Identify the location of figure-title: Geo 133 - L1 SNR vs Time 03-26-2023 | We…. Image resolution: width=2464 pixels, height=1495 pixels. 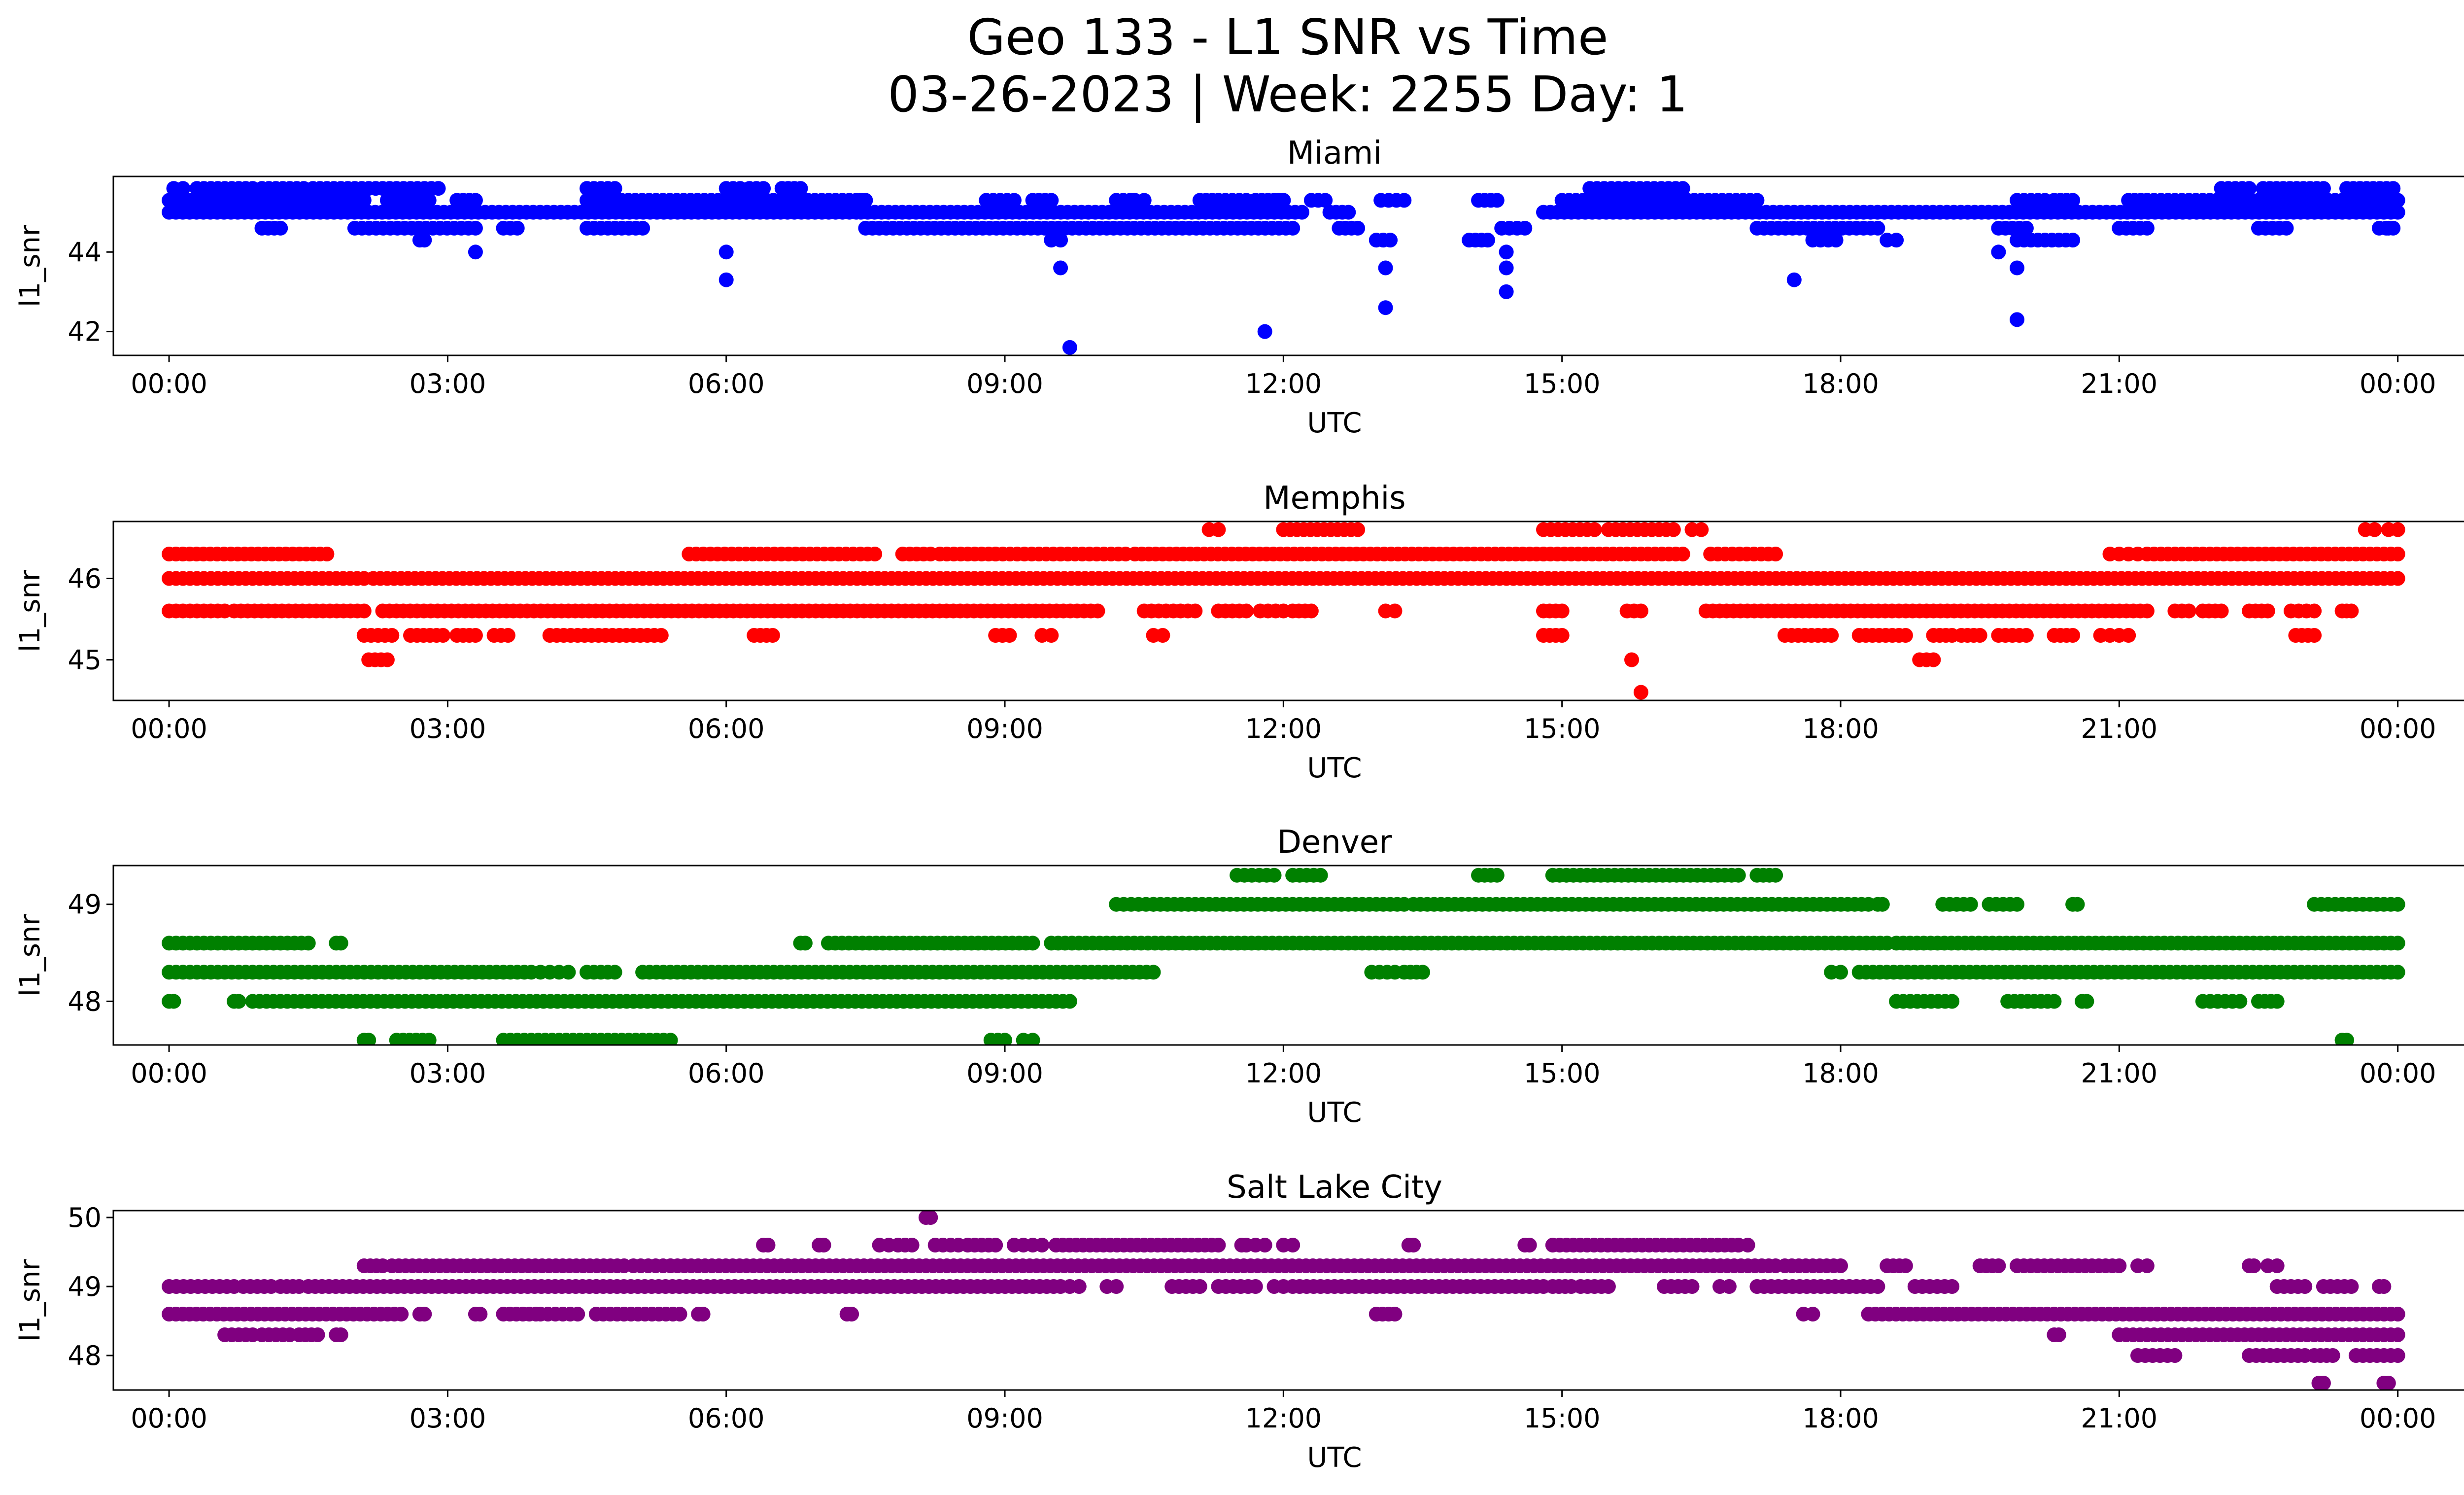
(1232, 66).